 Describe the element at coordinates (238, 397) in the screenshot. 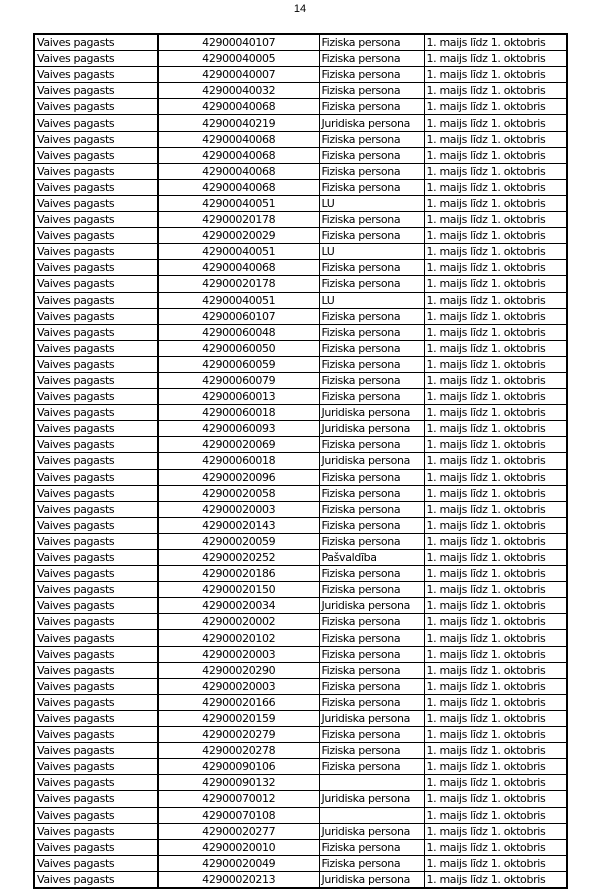

I see `cadastral-number-cell: 42900060013` at that location.